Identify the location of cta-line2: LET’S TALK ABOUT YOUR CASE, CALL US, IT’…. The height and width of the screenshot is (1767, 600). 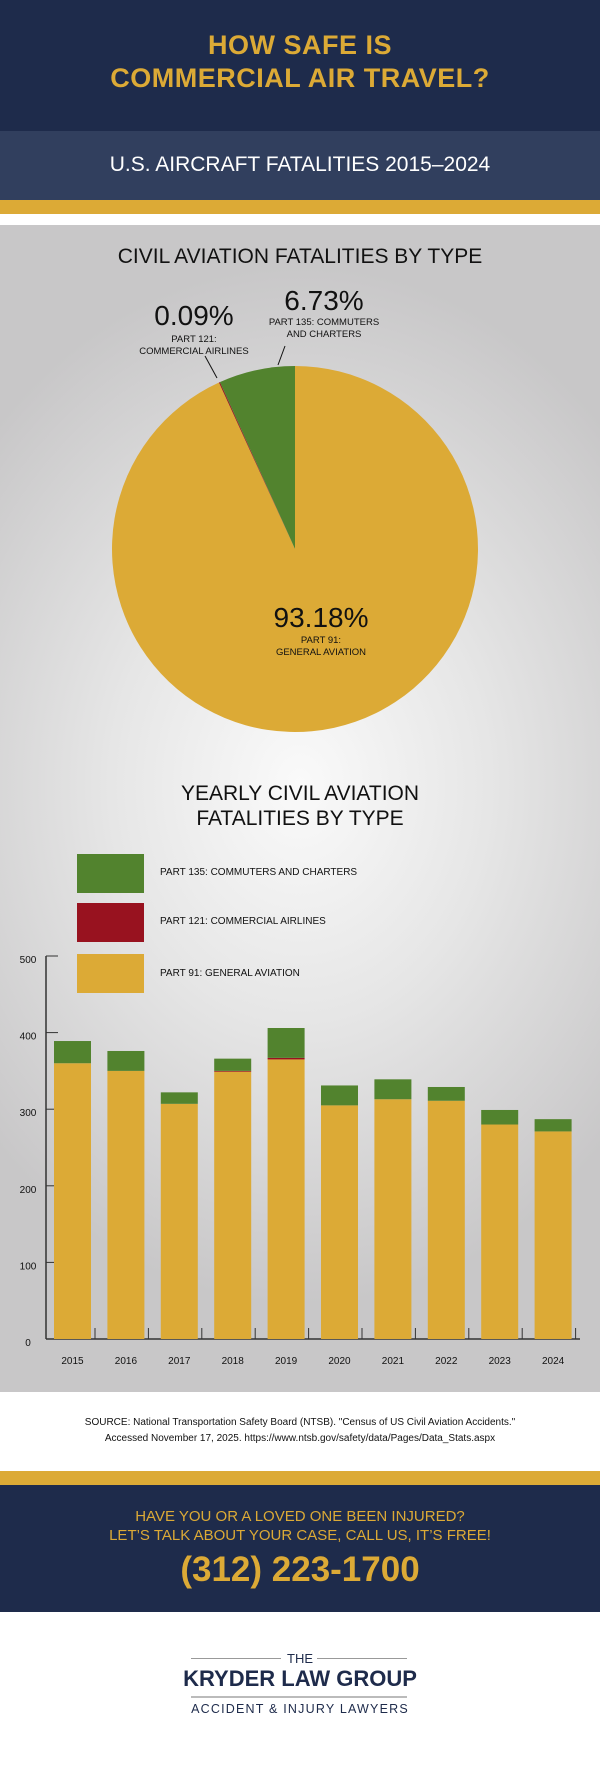
(300, 1535).